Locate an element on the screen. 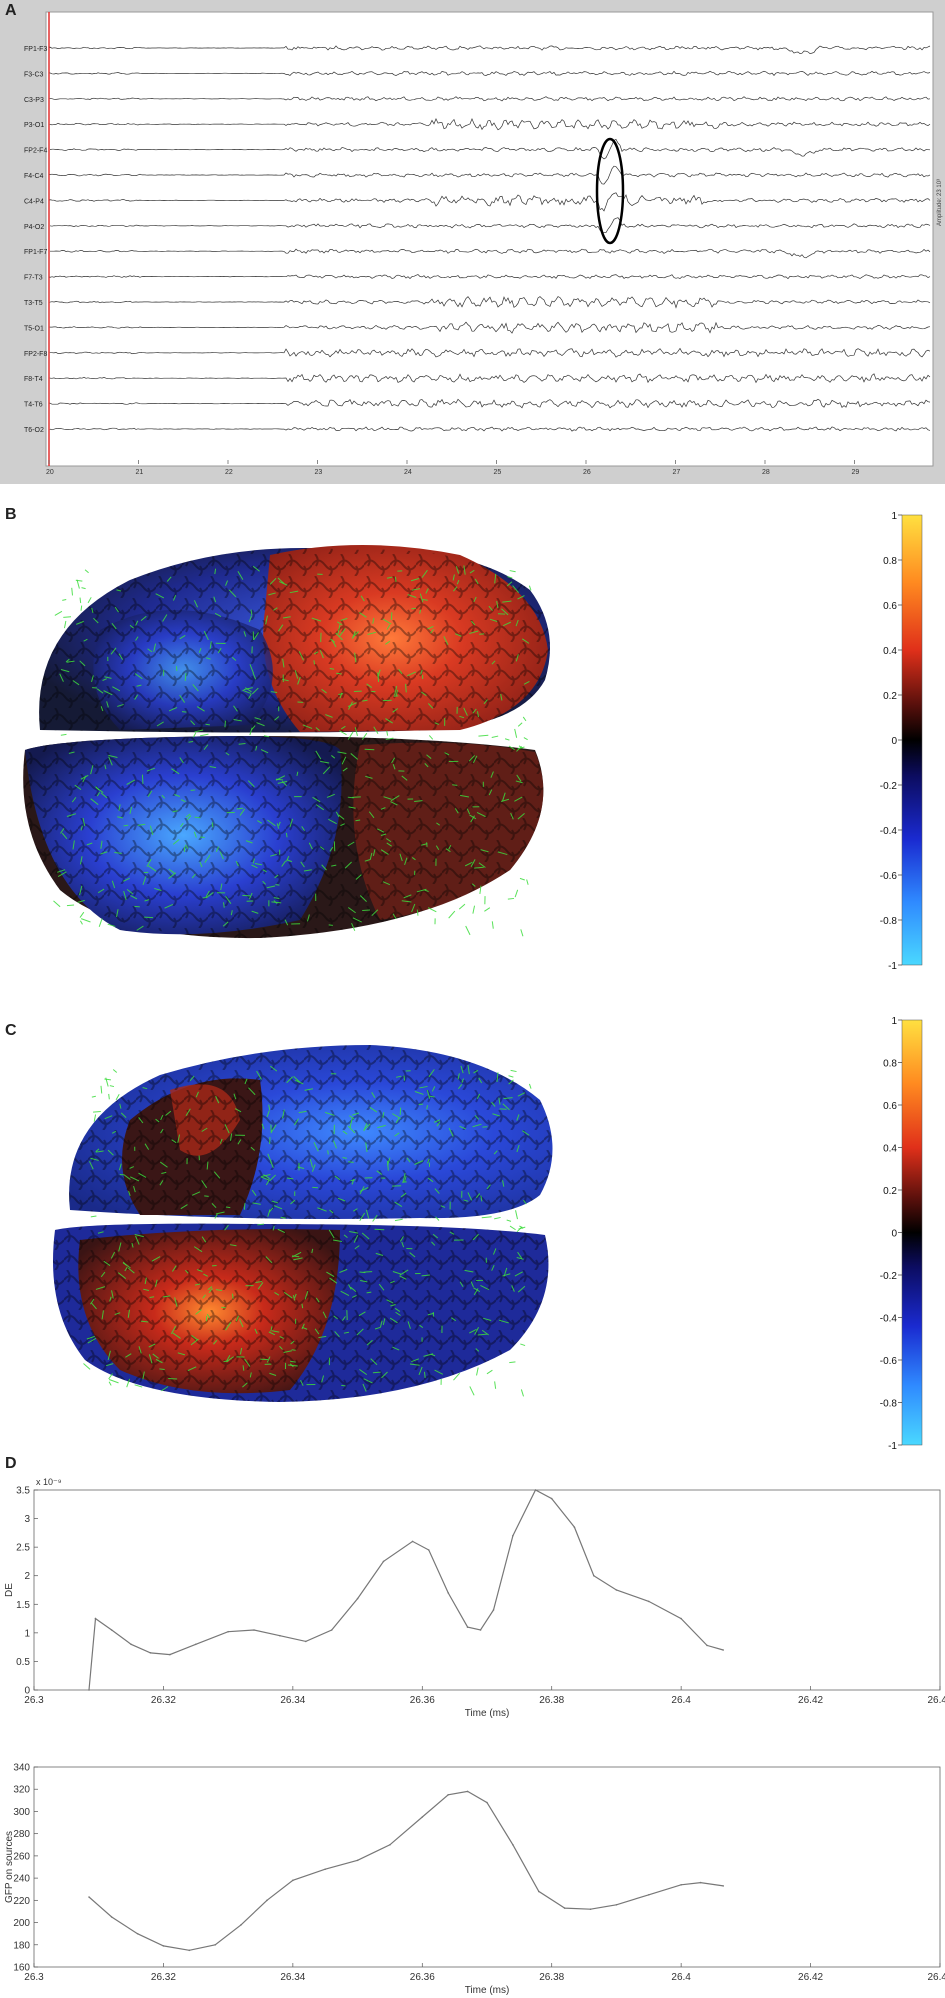 This screenshot has height=1998, width=945. y-tick-label: 320 is located at coordinates (21, 1790).